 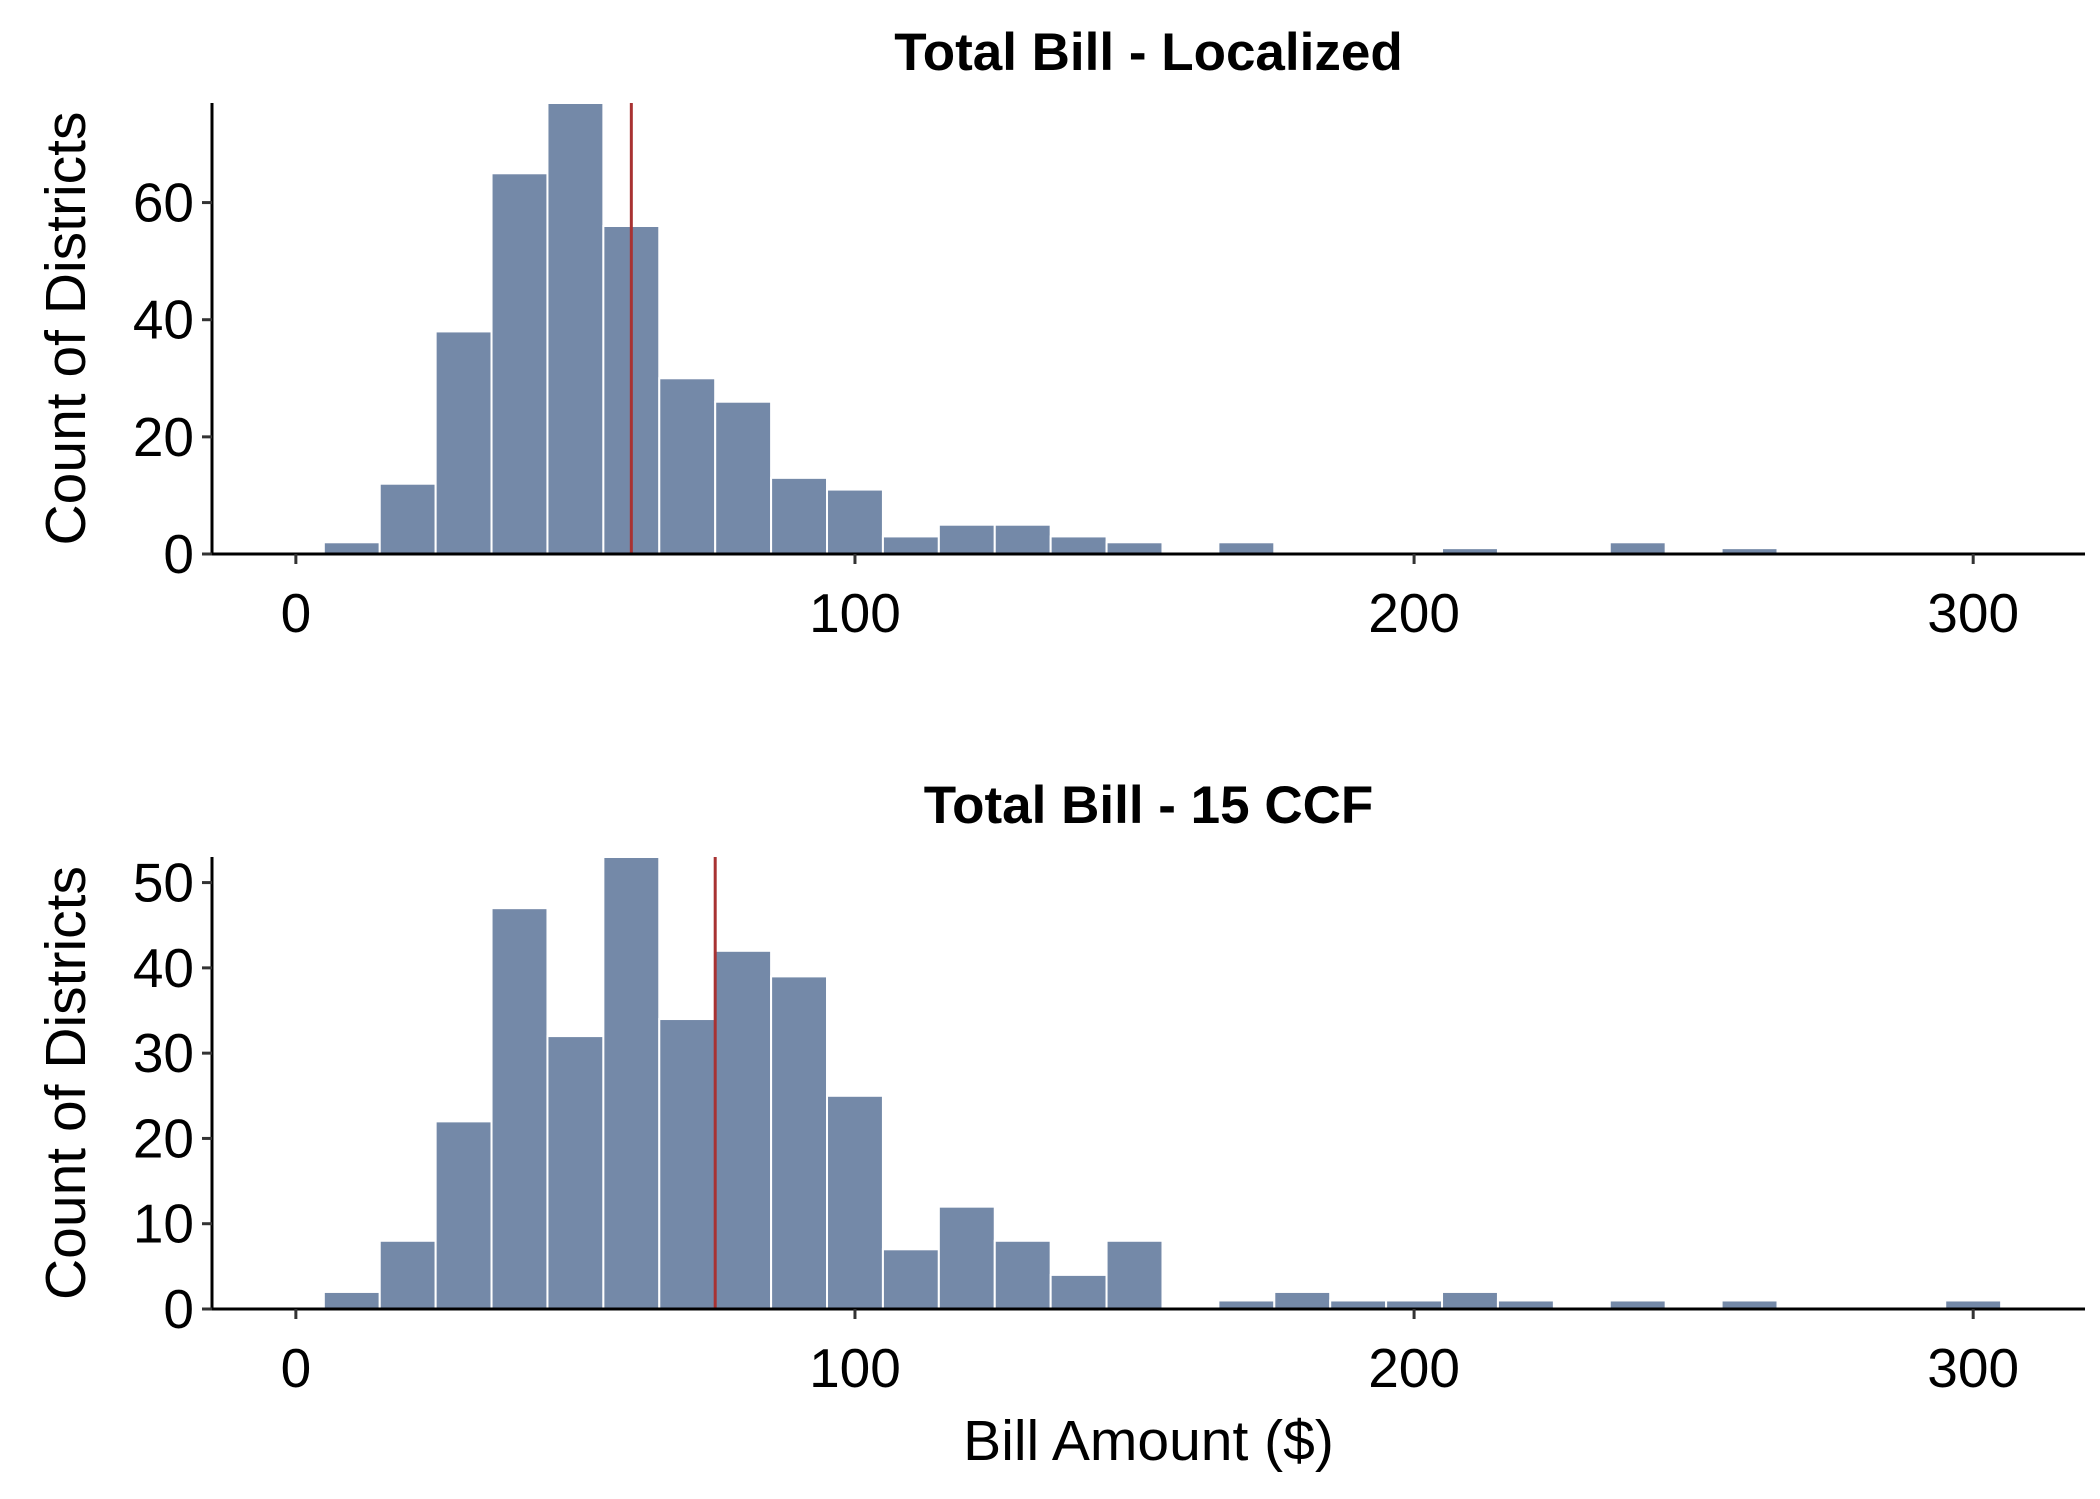 I want to click on x-axis-title: Bill Amount ($), so click(x=1148, y=1441).